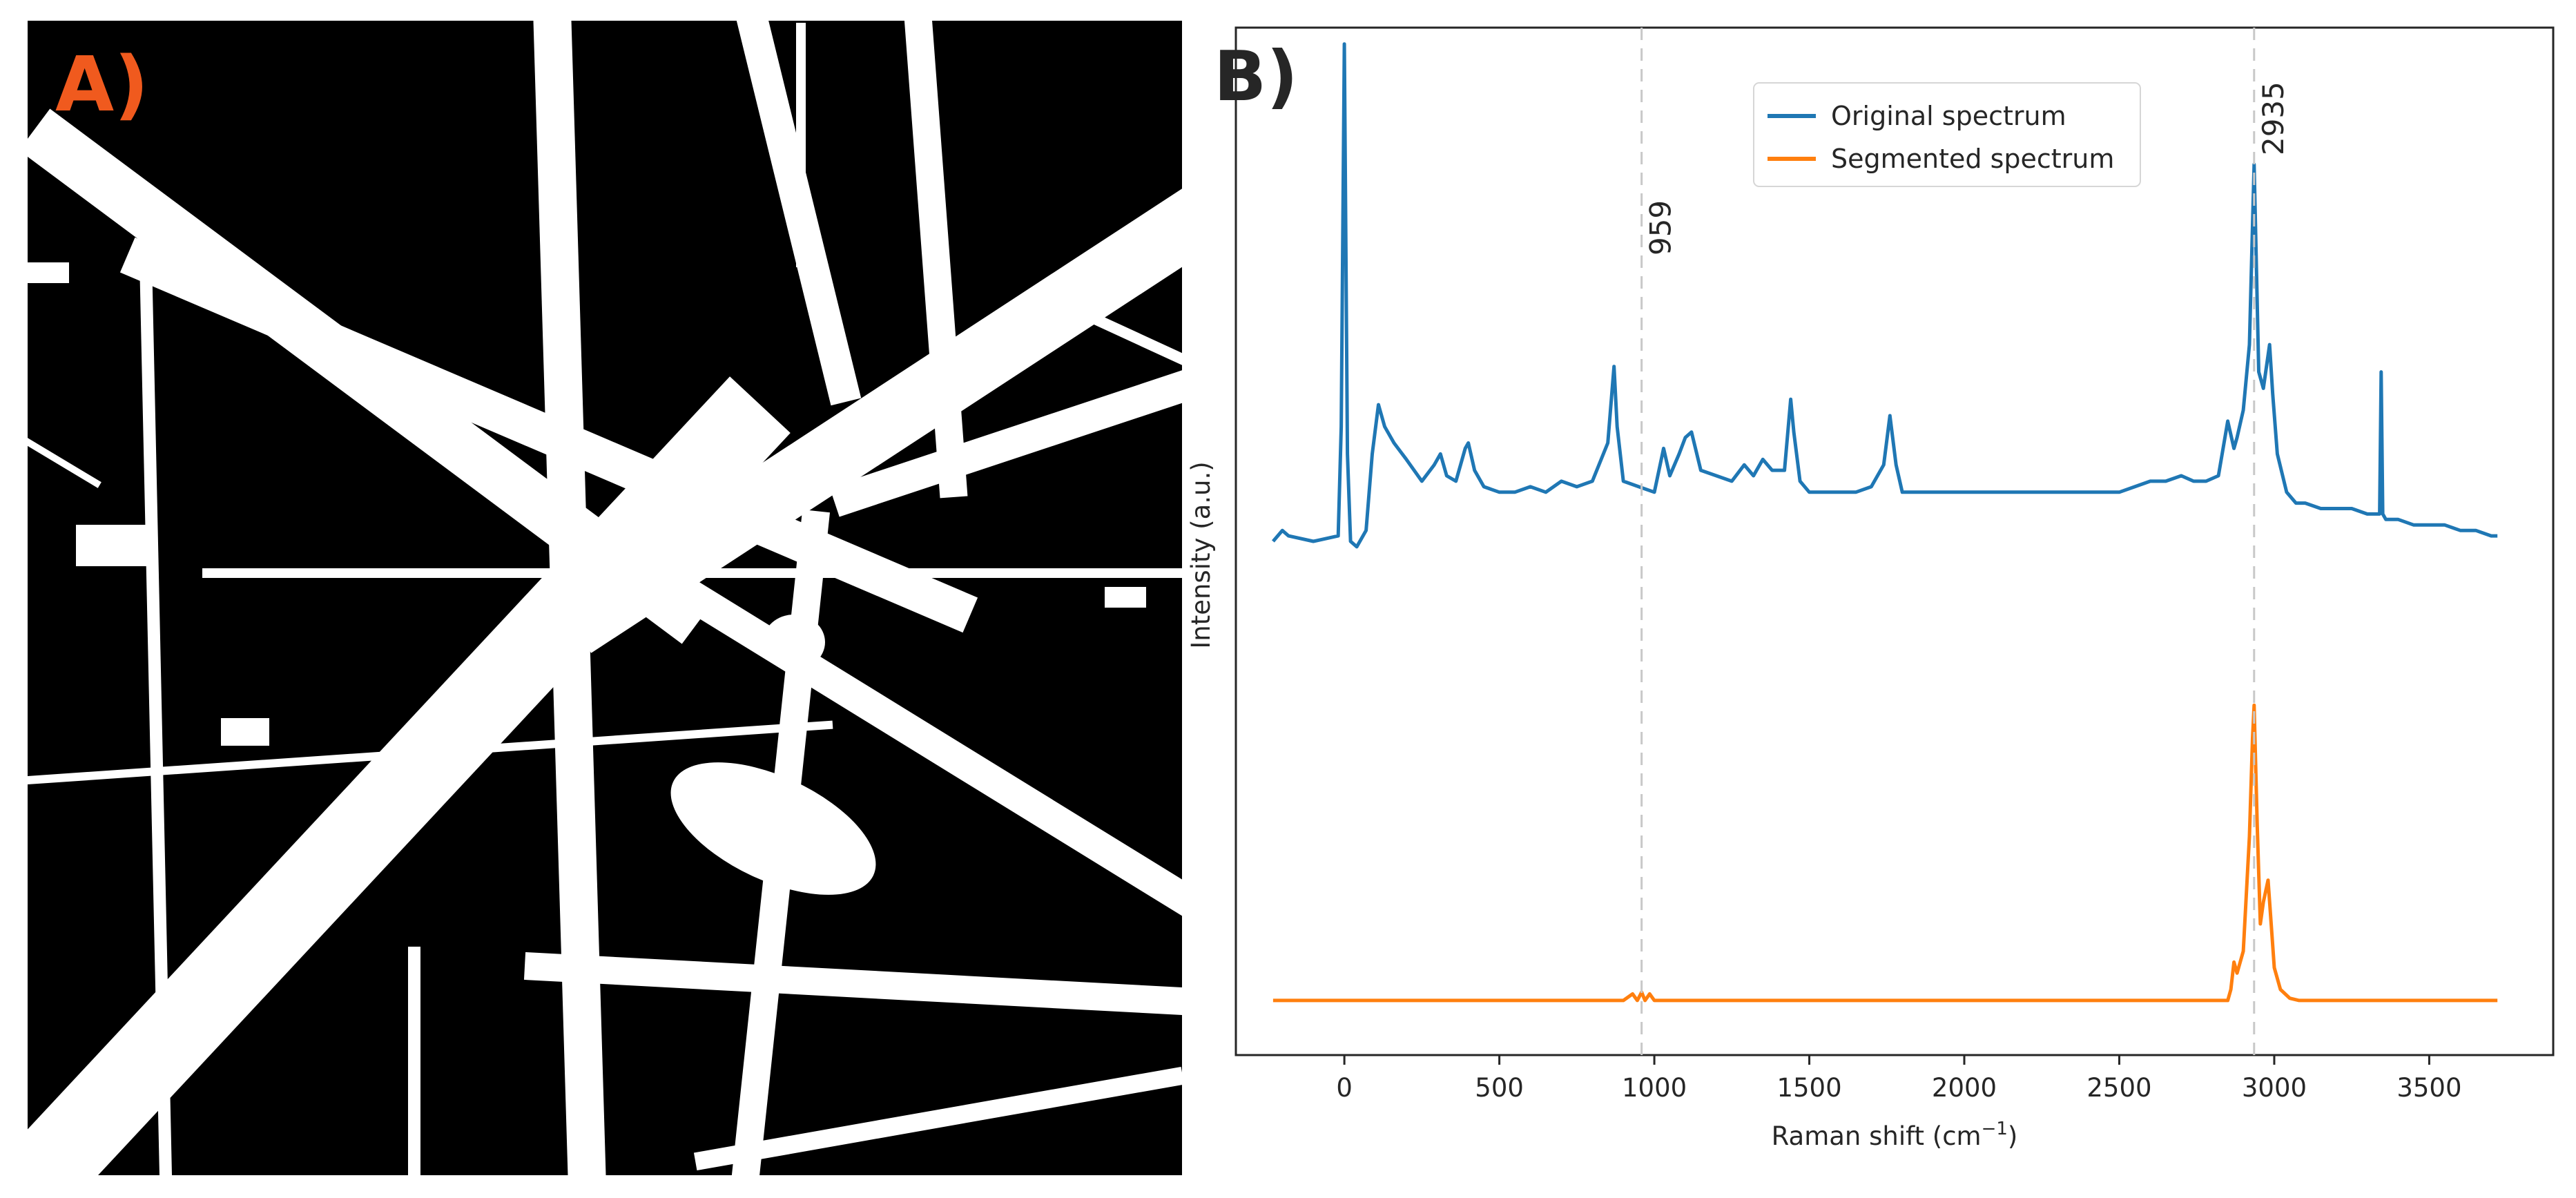 The image size is (2576, 1198). What do you see at coordinates (101, 84) in the screenshot?
I see `panel-a-label: A)` at bounding box center [101, 84].